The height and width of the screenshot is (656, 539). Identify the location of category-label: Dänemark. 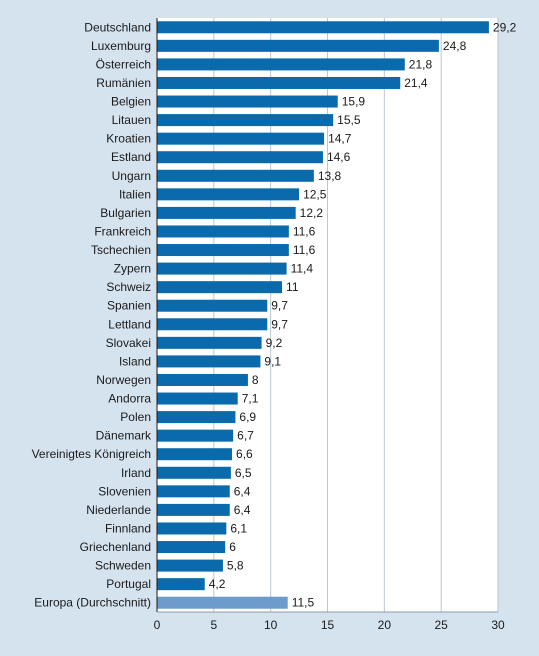
(124, 436).